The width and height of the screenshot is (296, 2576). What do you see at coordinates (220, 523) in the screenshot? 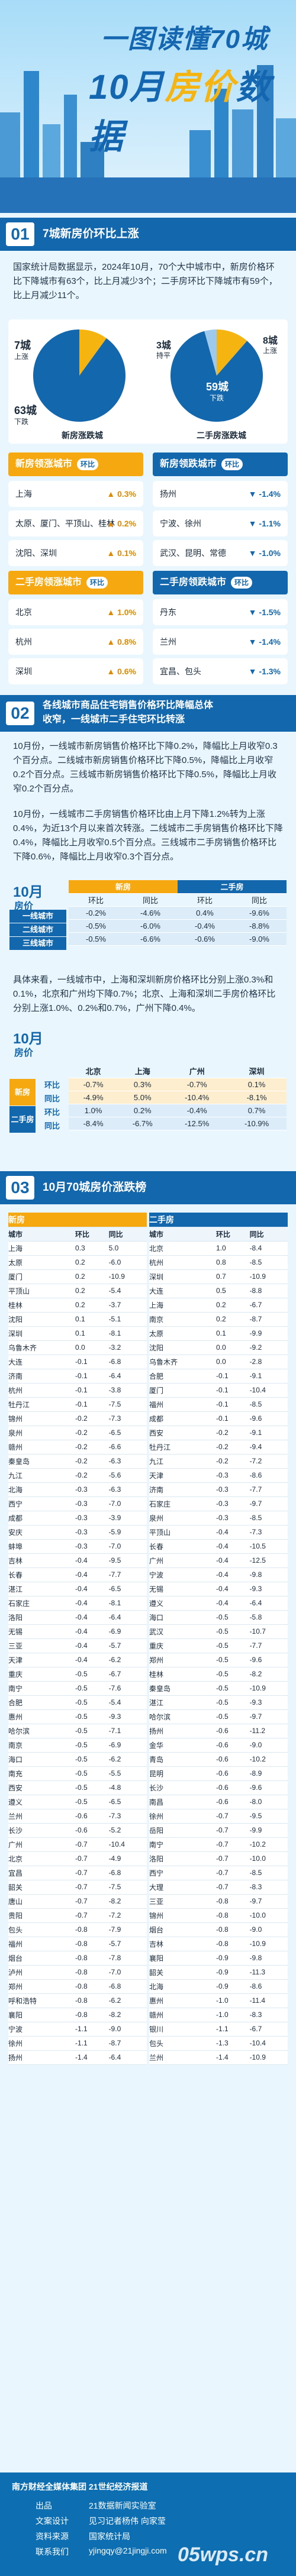
I see `new-down-row: 宁波、徐州 ▼ -1.1%` at bounding box center [220, 523].